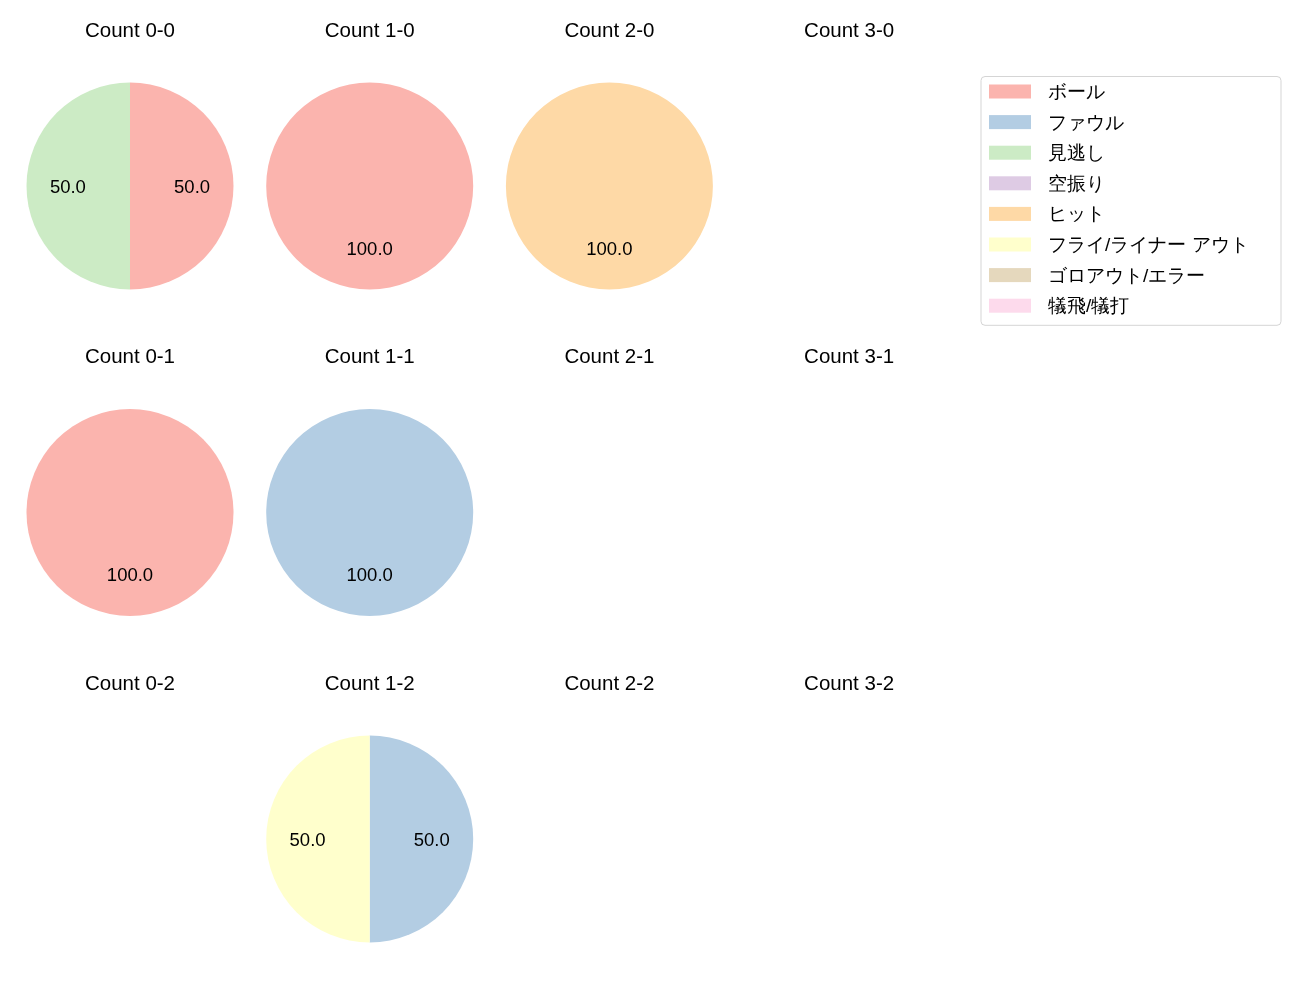 The image size is (1300, 1000). What do you see at coordinates (369, 29) in the screenshot?
I see `title: Count 1-0` at bounding box center [369, 29].